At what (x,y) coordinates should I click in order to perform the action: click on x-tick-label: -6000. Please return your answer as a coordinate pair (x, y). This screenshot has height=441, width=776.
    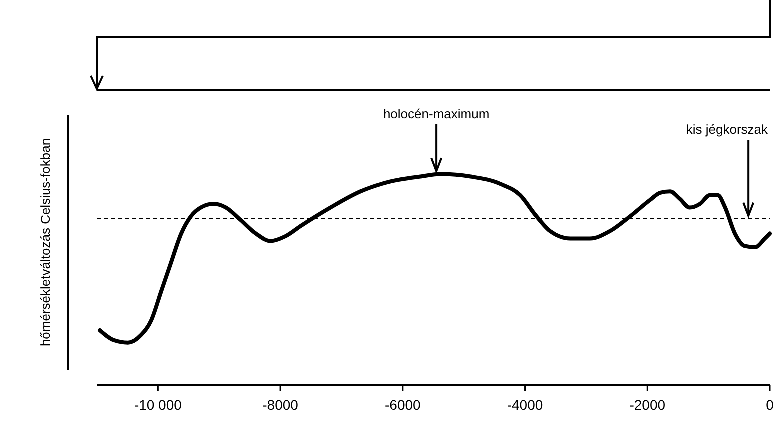
    Looking at the image, I should click on (403, 405).